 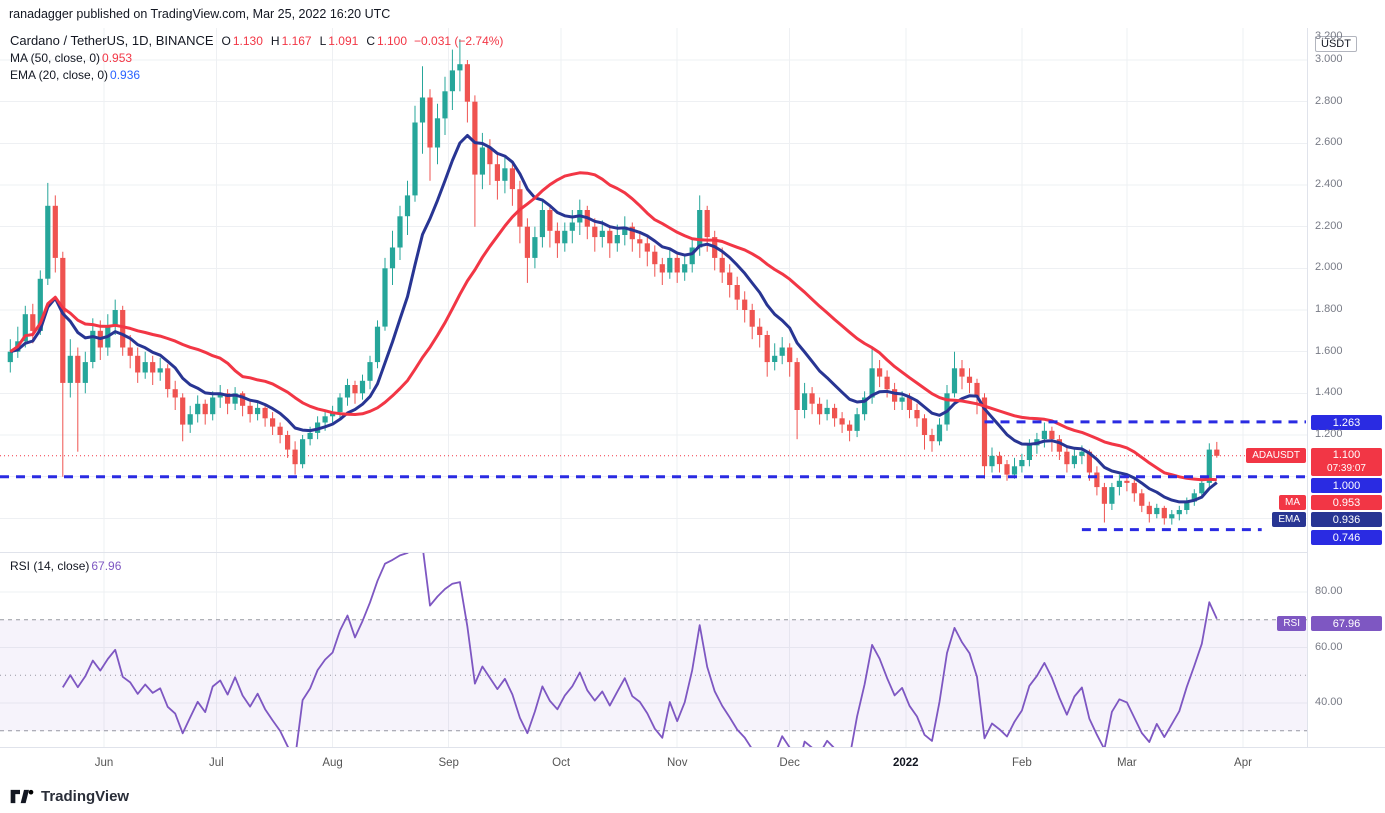 I want to click on time-axis: Jun Jul Aug Sep Oct Nov Dec 2022 Feb Mar Apr, so click(x=692, y=762).